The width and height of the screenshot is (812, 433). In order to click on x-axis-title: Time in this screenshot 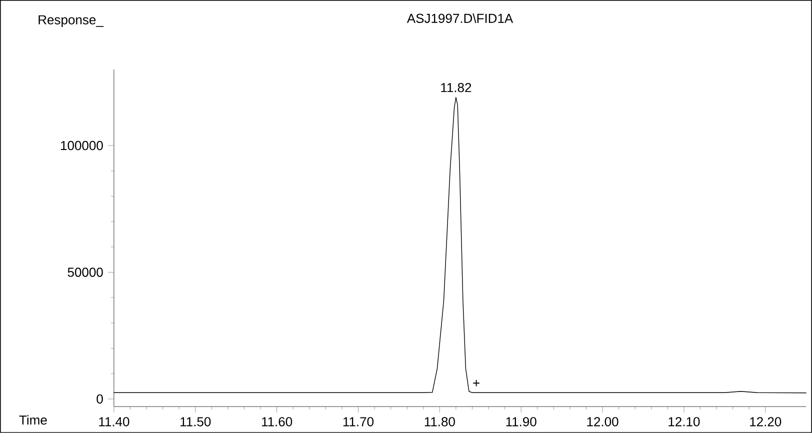, I will do `click(33, 420)`.